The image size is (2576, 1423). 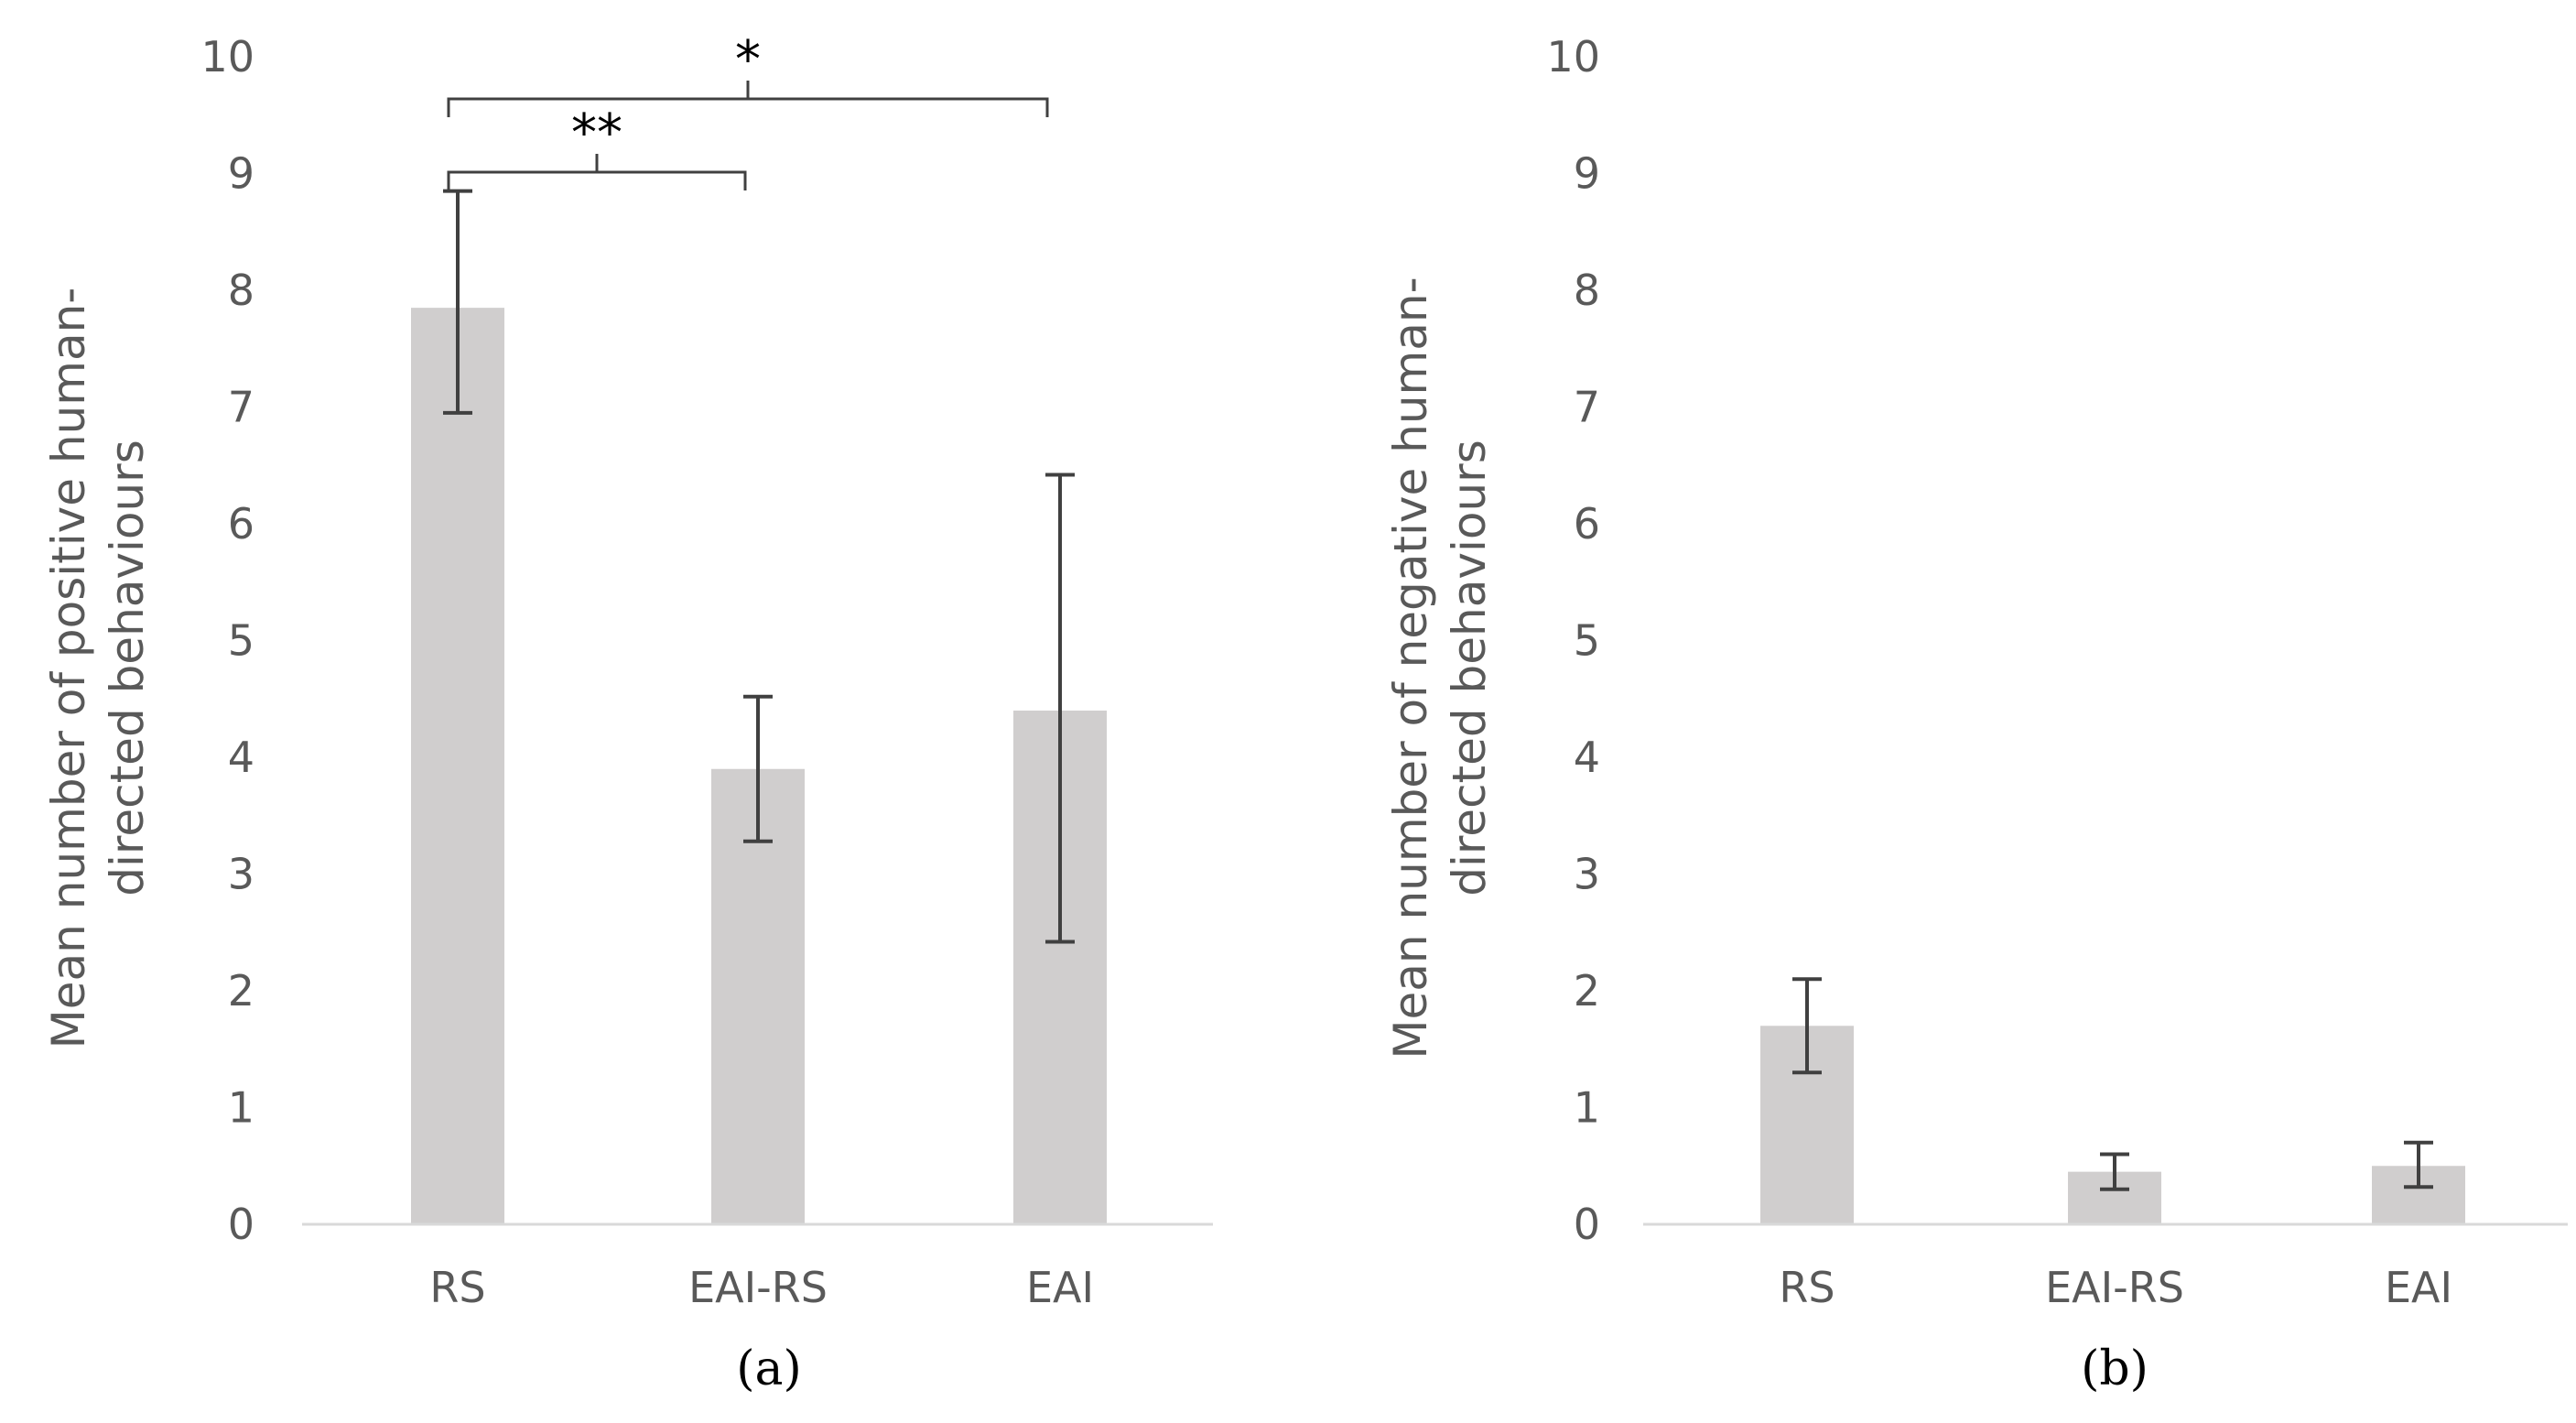 What do you see at coordinates (69, 668) in the screenshot?
I see `y-axis-title: Mean number of positive human-` at bounding box center [69, 668].